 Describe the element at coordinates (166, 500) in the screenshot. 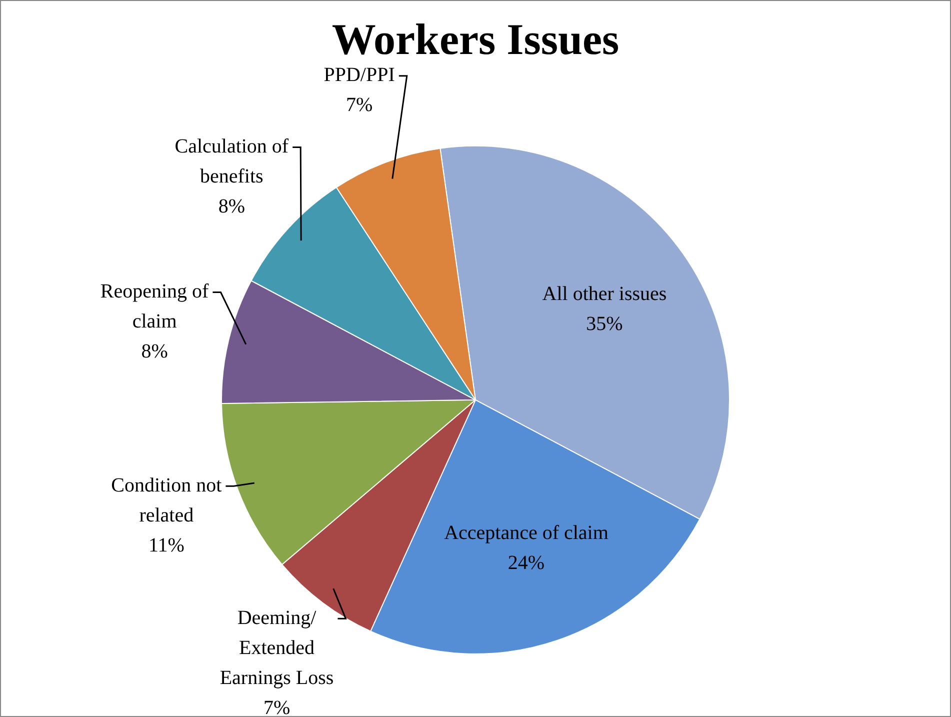

I see `slice-label: Condition not related` at that location.